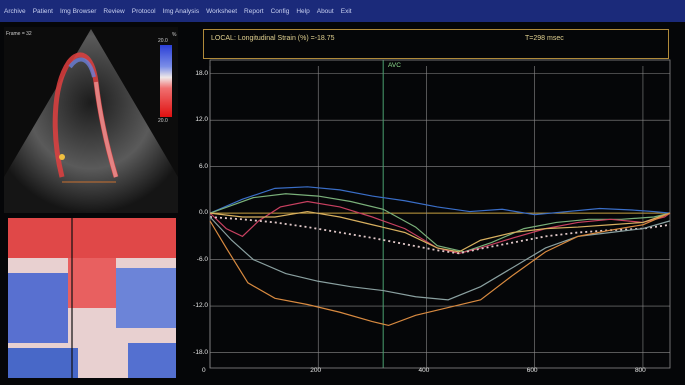 The width and height of the screenshot is (685, 385). I want to click on y-tick-label: 6.0, so click(203, 166).